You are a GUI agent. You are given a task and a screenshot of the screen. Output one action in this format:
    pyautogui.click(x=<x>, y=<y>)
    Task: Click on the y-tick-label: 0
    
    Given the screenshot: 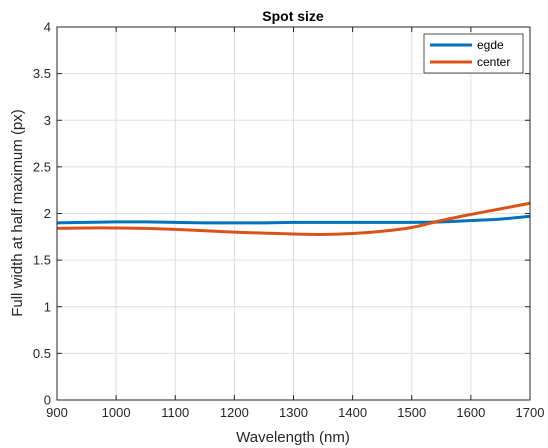 What is the action you would take?
    pyautogui.click(x=47, y=400)
    